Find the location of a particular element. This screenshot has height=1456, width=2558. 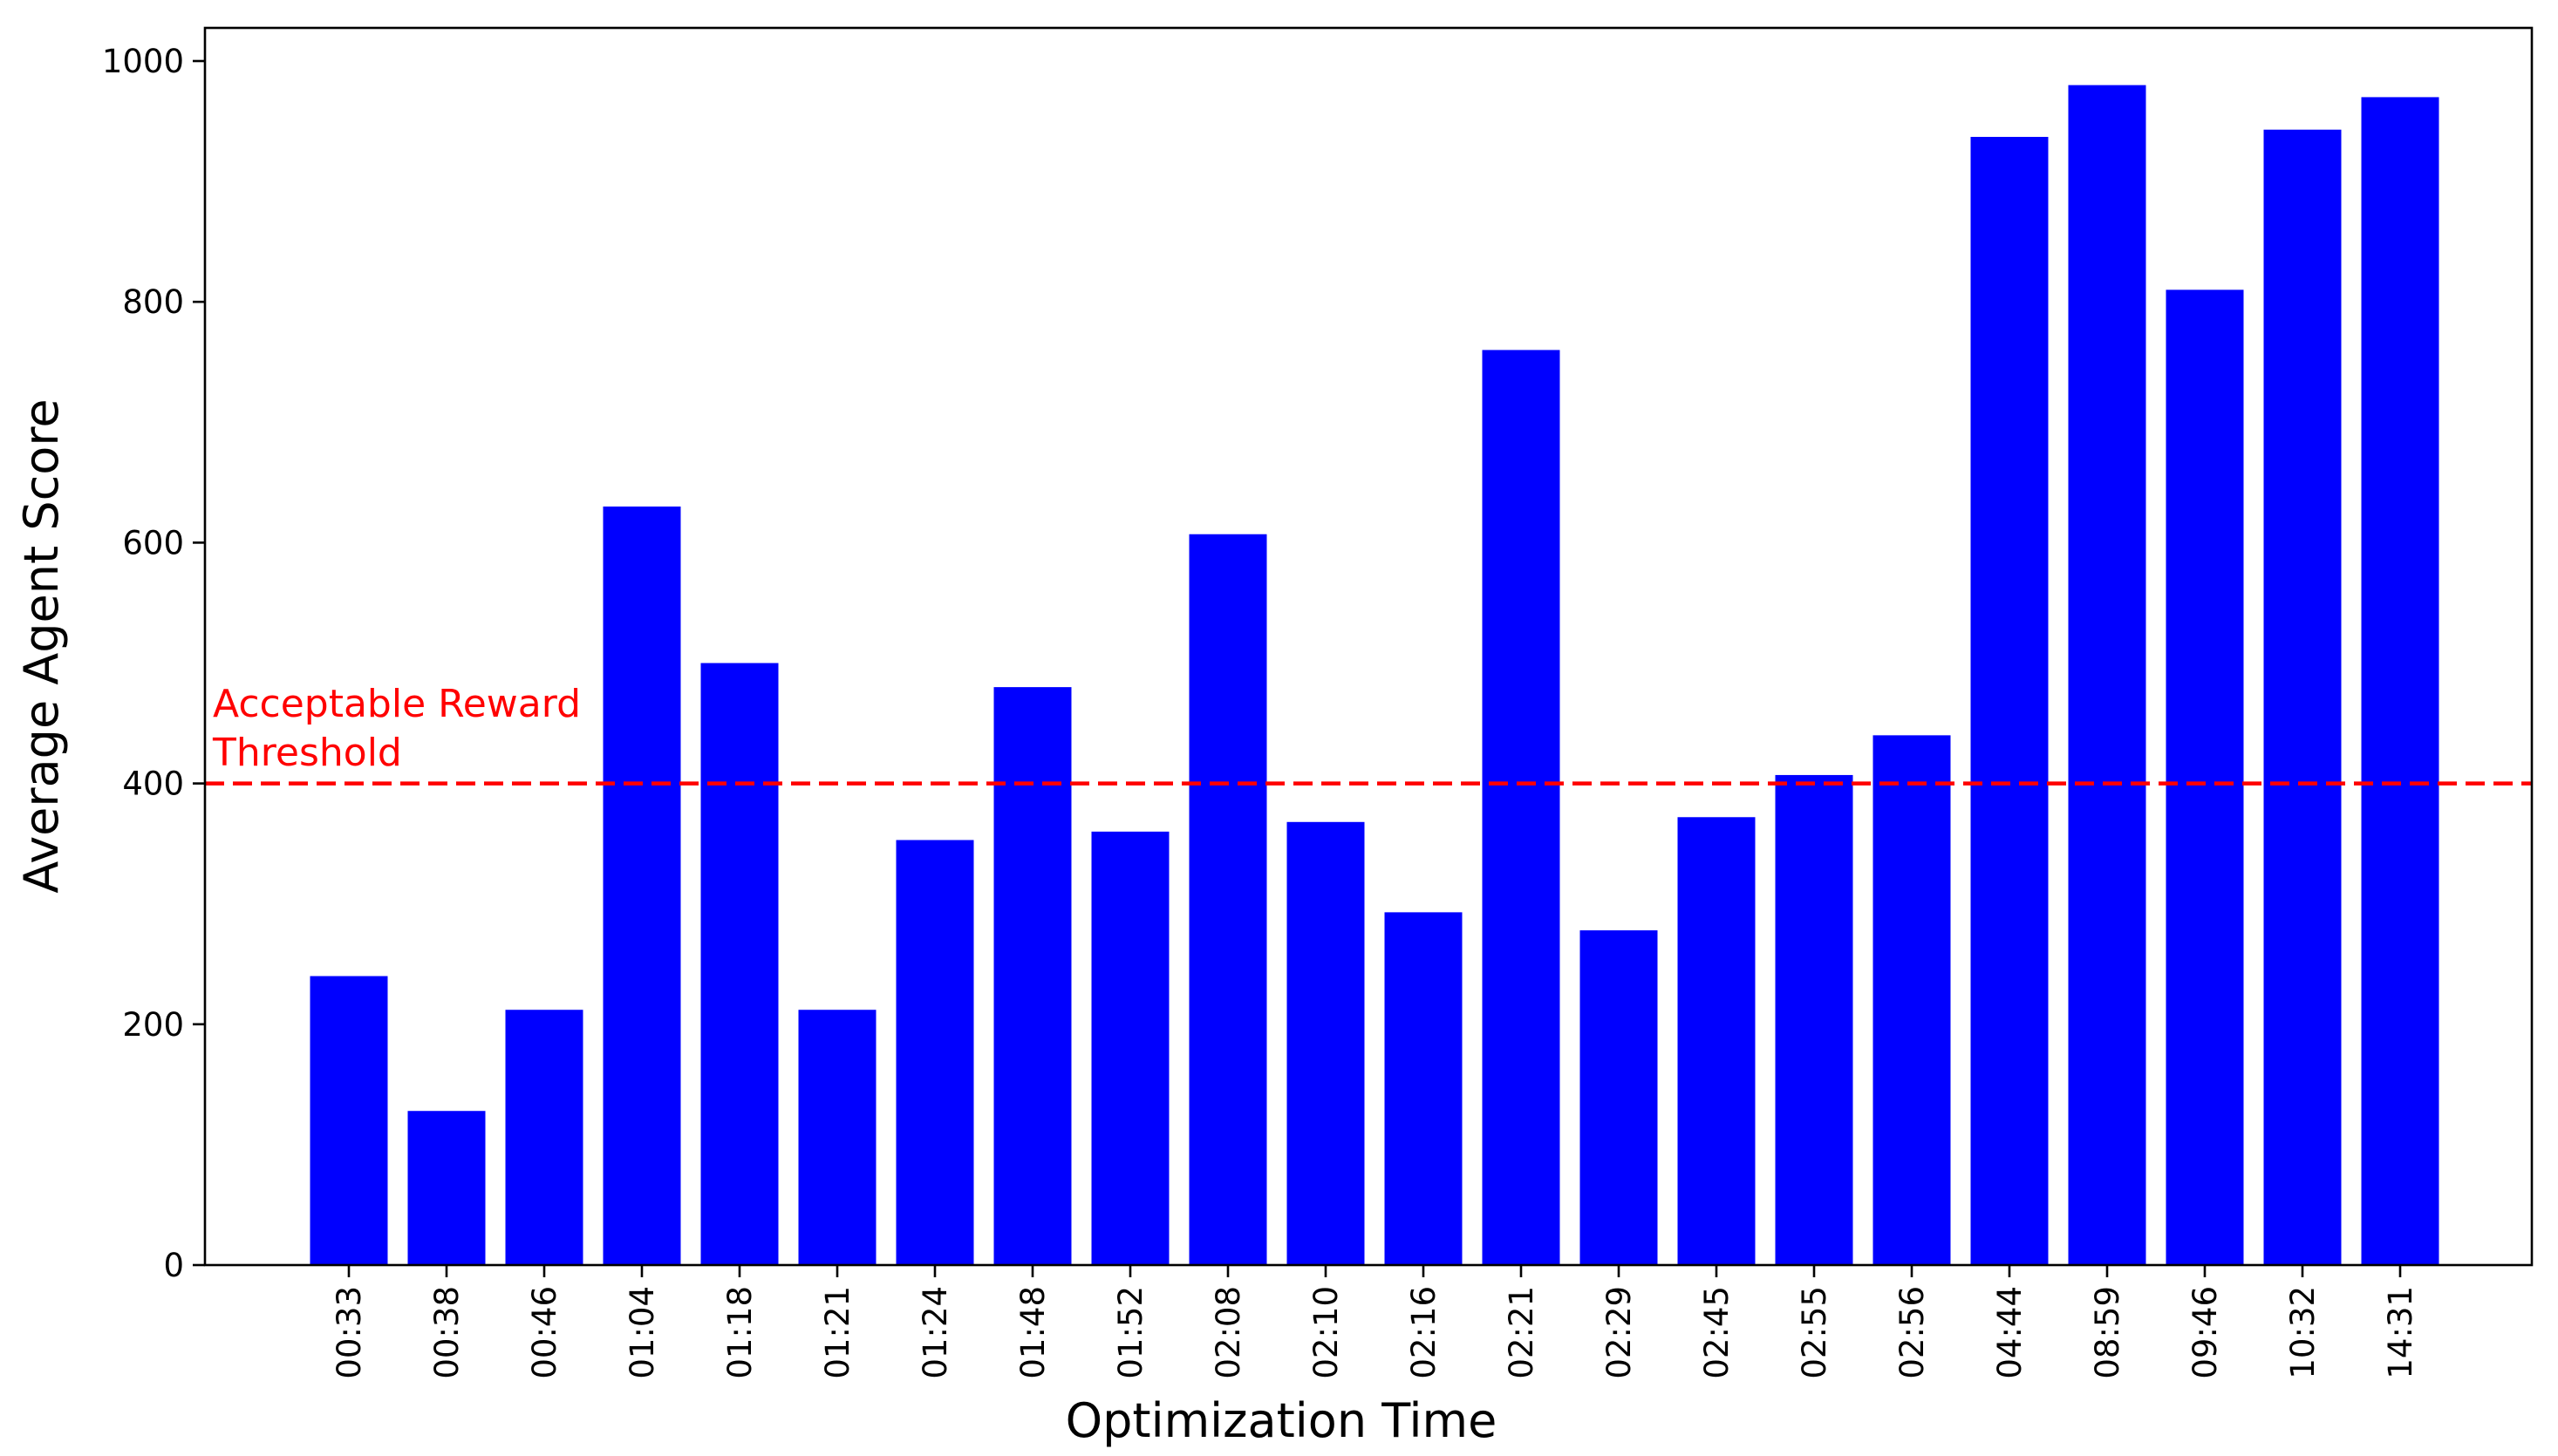

bar-01:18 is located at coordinates (739, 964).